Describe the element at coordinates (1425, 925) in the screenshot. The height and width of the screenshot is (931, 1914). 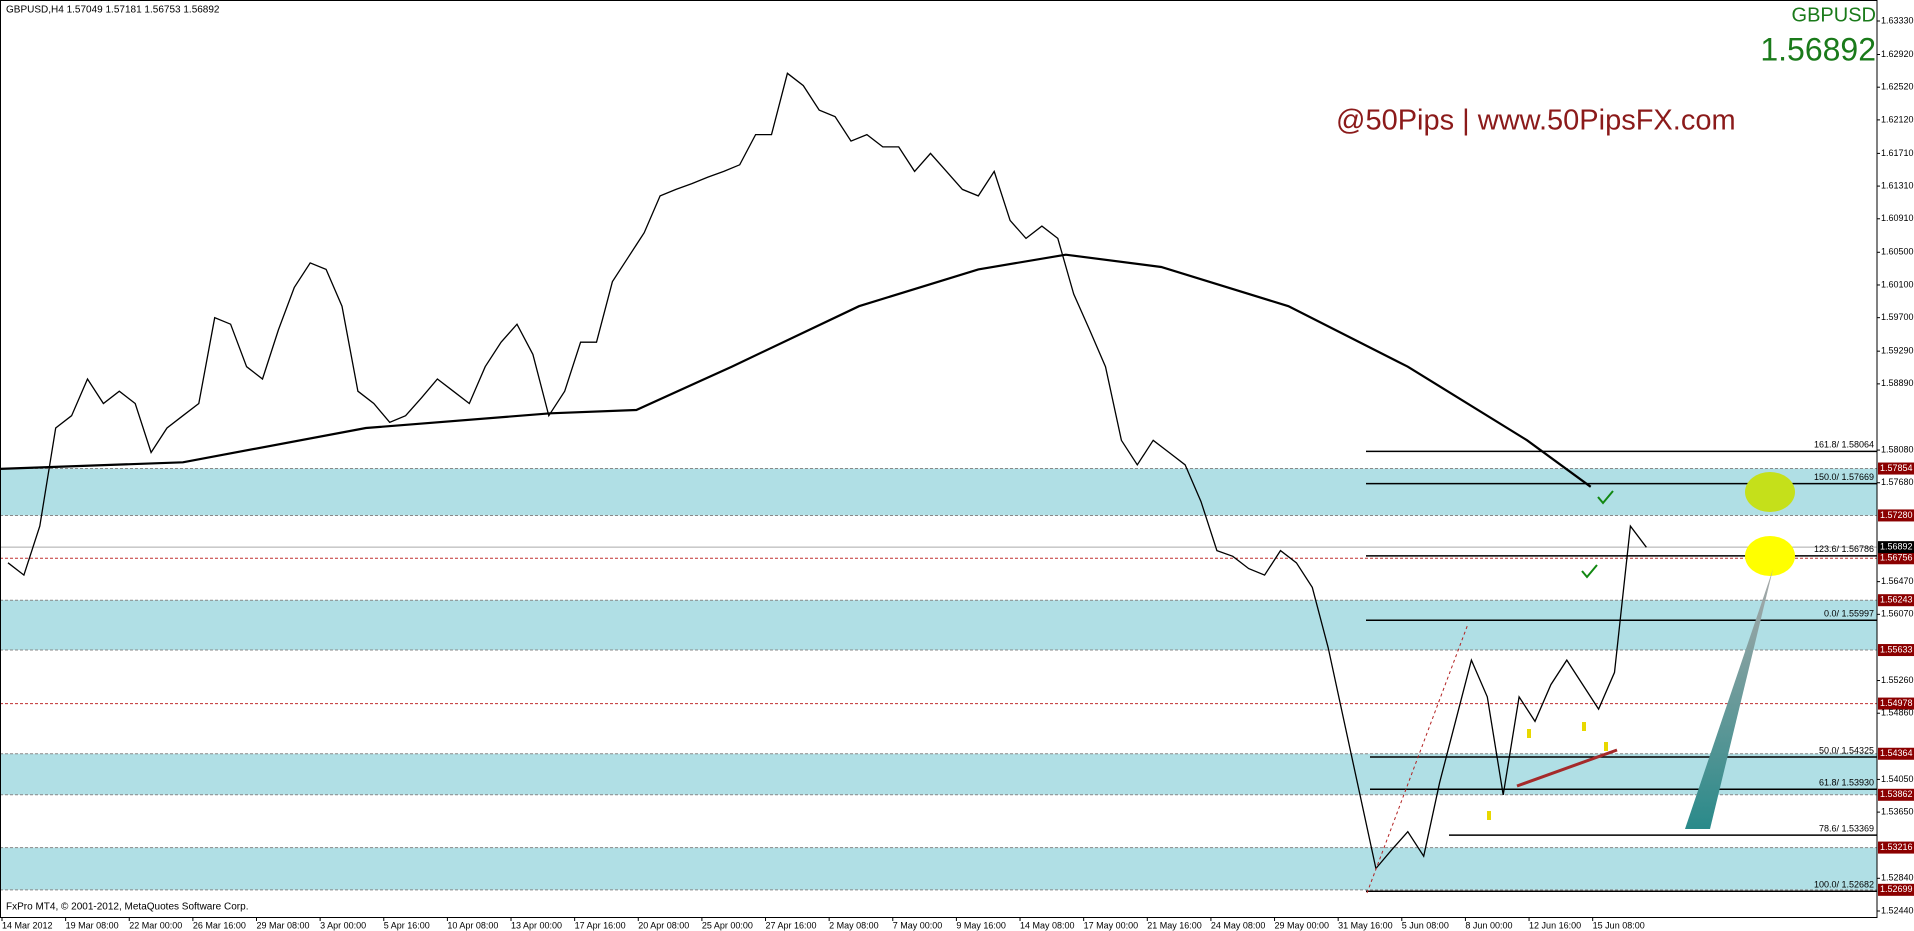
I see `x-tick-label: 5 Jun 08:00` at that location.